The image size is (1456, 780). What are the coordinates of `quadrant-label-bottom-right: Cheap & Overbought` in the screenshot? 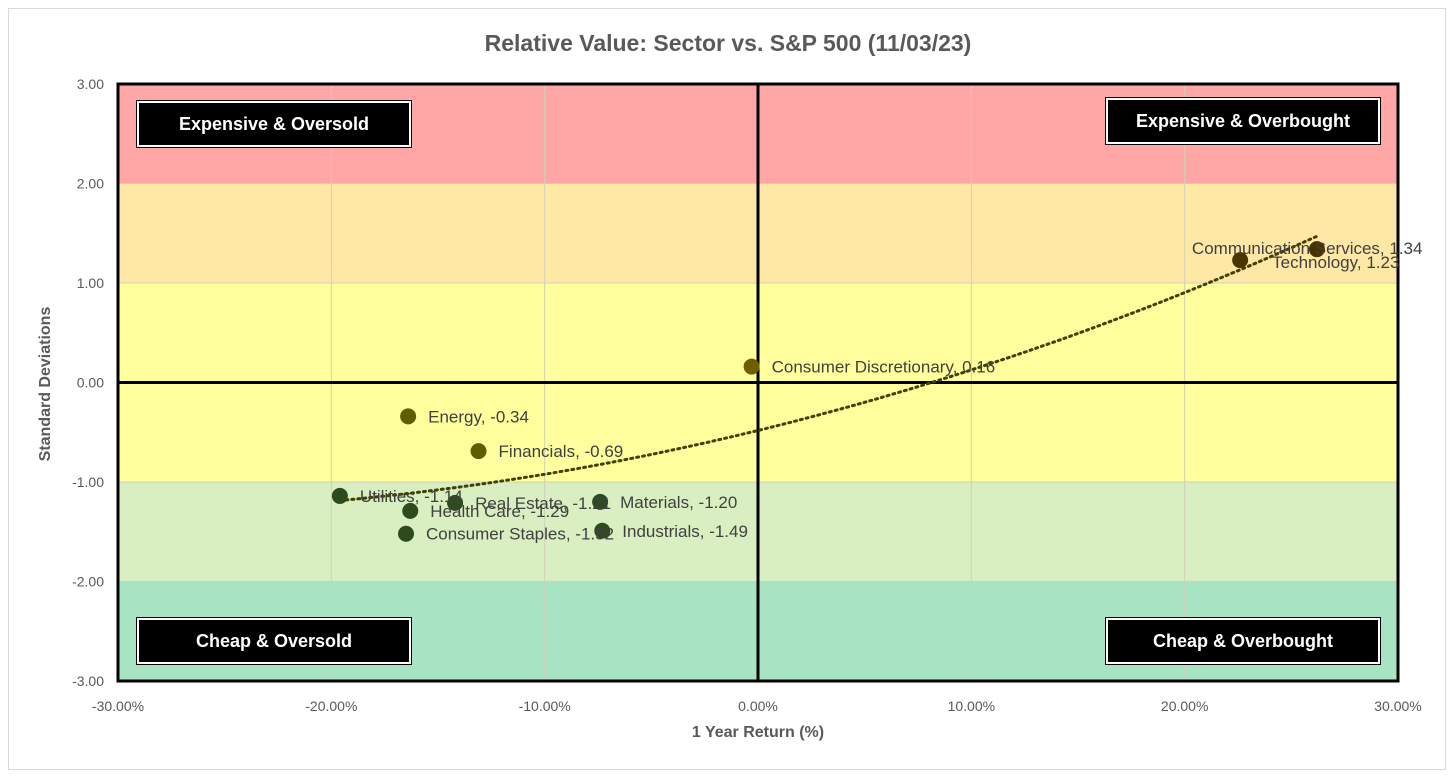 It's located at (1243, 641).